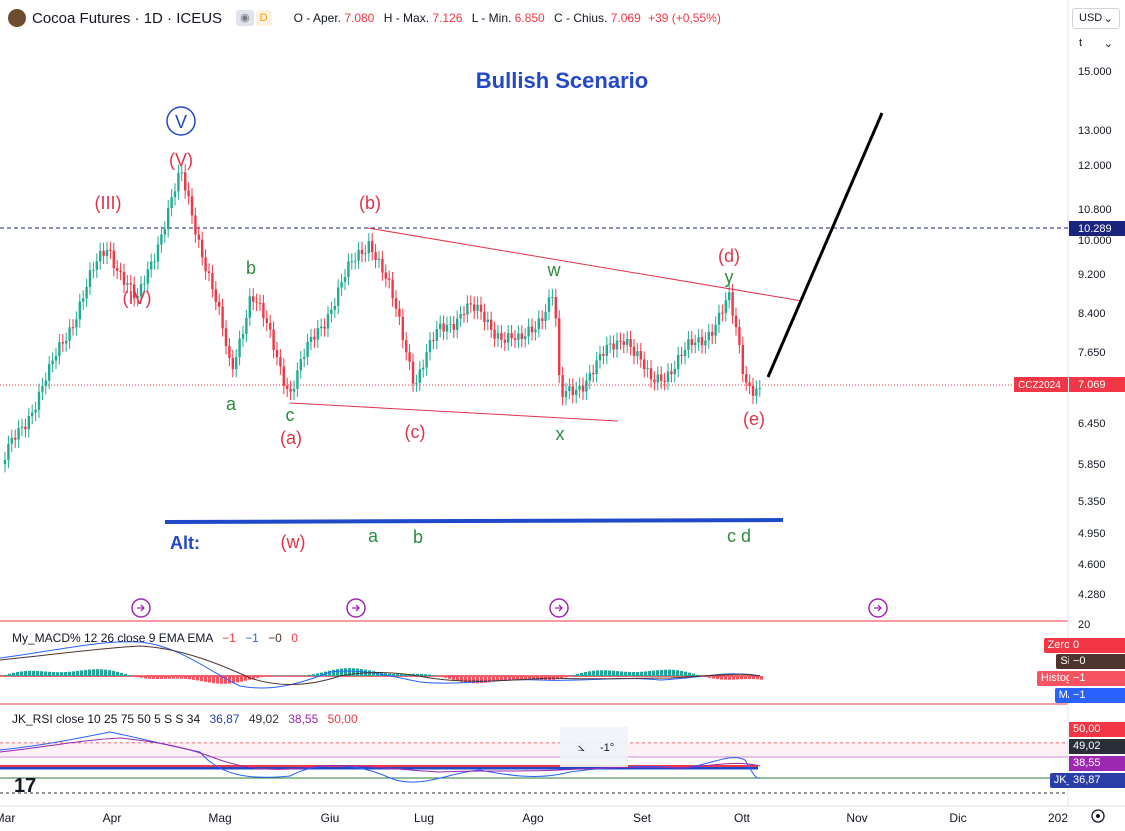 This screenshot has width=1125, height=831. I want to click on wave-label-paren-b: (b), so click(370, 203).